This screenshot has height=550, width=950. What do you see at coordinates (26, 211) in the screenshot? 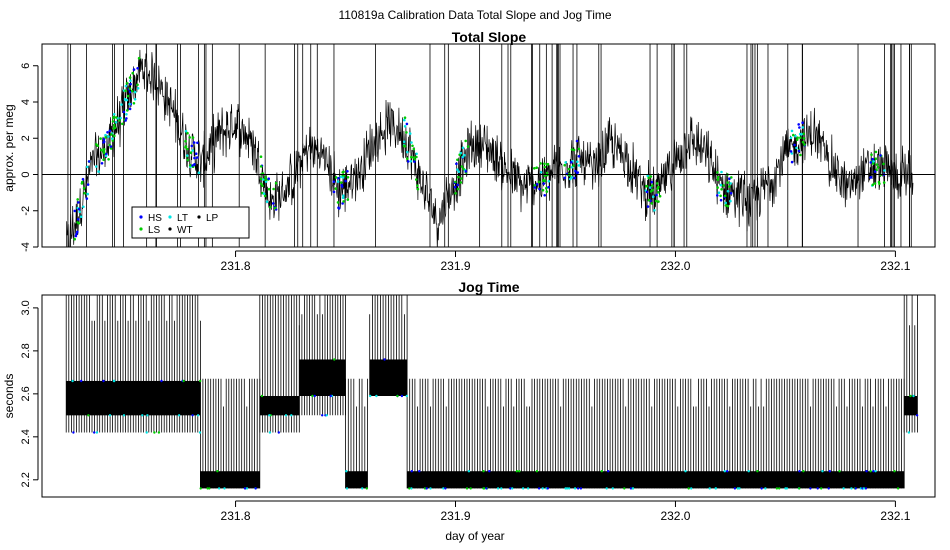
I see `y-tick-label: -2` at bounding box center [26, 211].